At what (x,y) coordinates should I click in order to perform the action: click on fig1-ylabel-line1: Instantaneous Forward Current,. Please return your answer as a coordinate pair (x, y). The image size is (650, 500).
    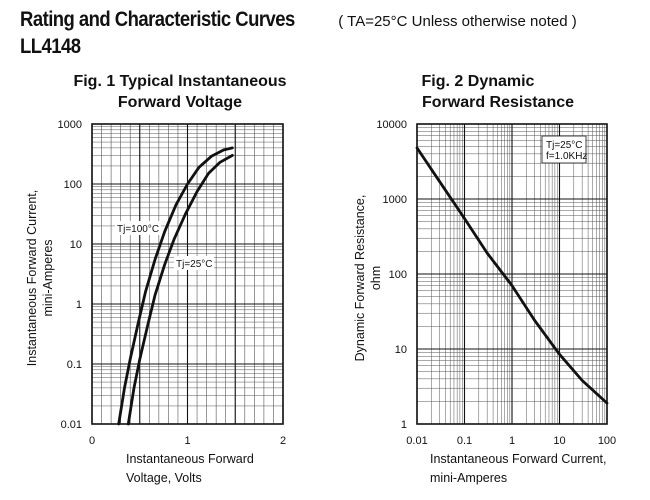
    Looking at the image, I should click on (32, 278).